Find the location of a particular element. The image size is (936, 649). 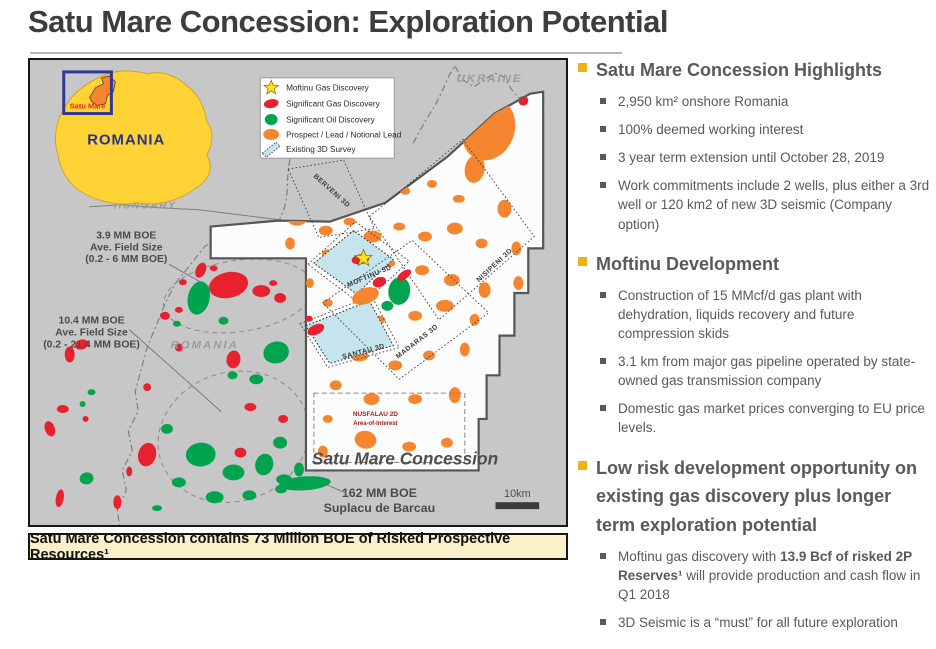

oil-discovery-blobs is located at coordinates (205, 396).